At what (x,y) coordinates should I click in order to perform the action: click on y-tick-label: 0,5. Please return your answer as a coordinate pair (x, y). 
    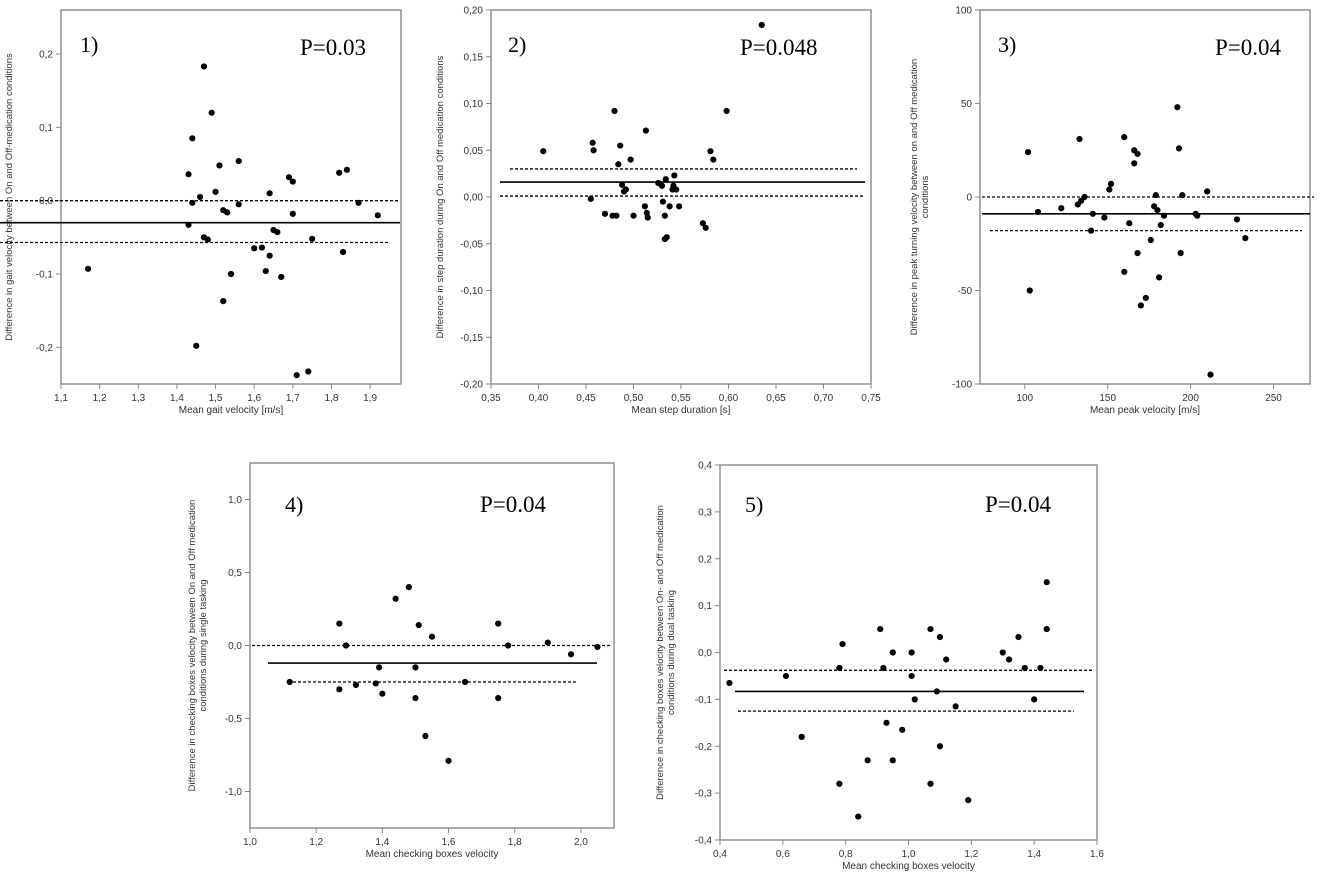
    Looking at the image, I should click on (235, 573).